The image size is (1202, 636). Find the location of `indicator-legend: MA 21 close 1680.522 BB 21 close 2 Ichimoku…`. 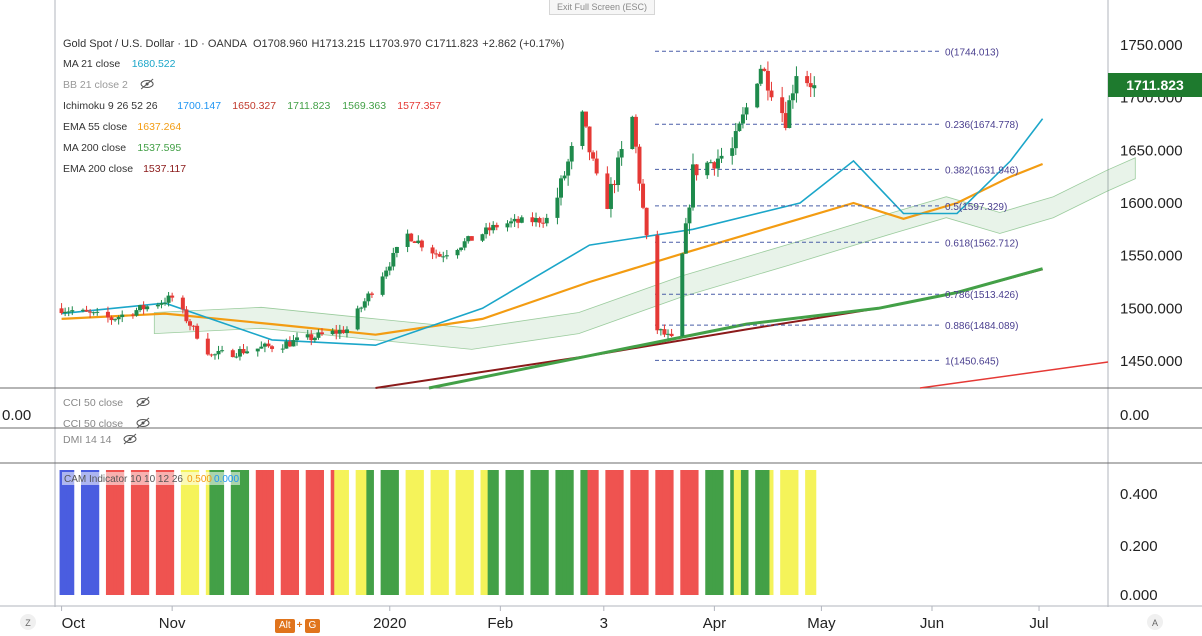

indicator-legend: MA 21 close 1680.522 BB 21 close 2 Ichimoku… is located at coordinates (252, 116).